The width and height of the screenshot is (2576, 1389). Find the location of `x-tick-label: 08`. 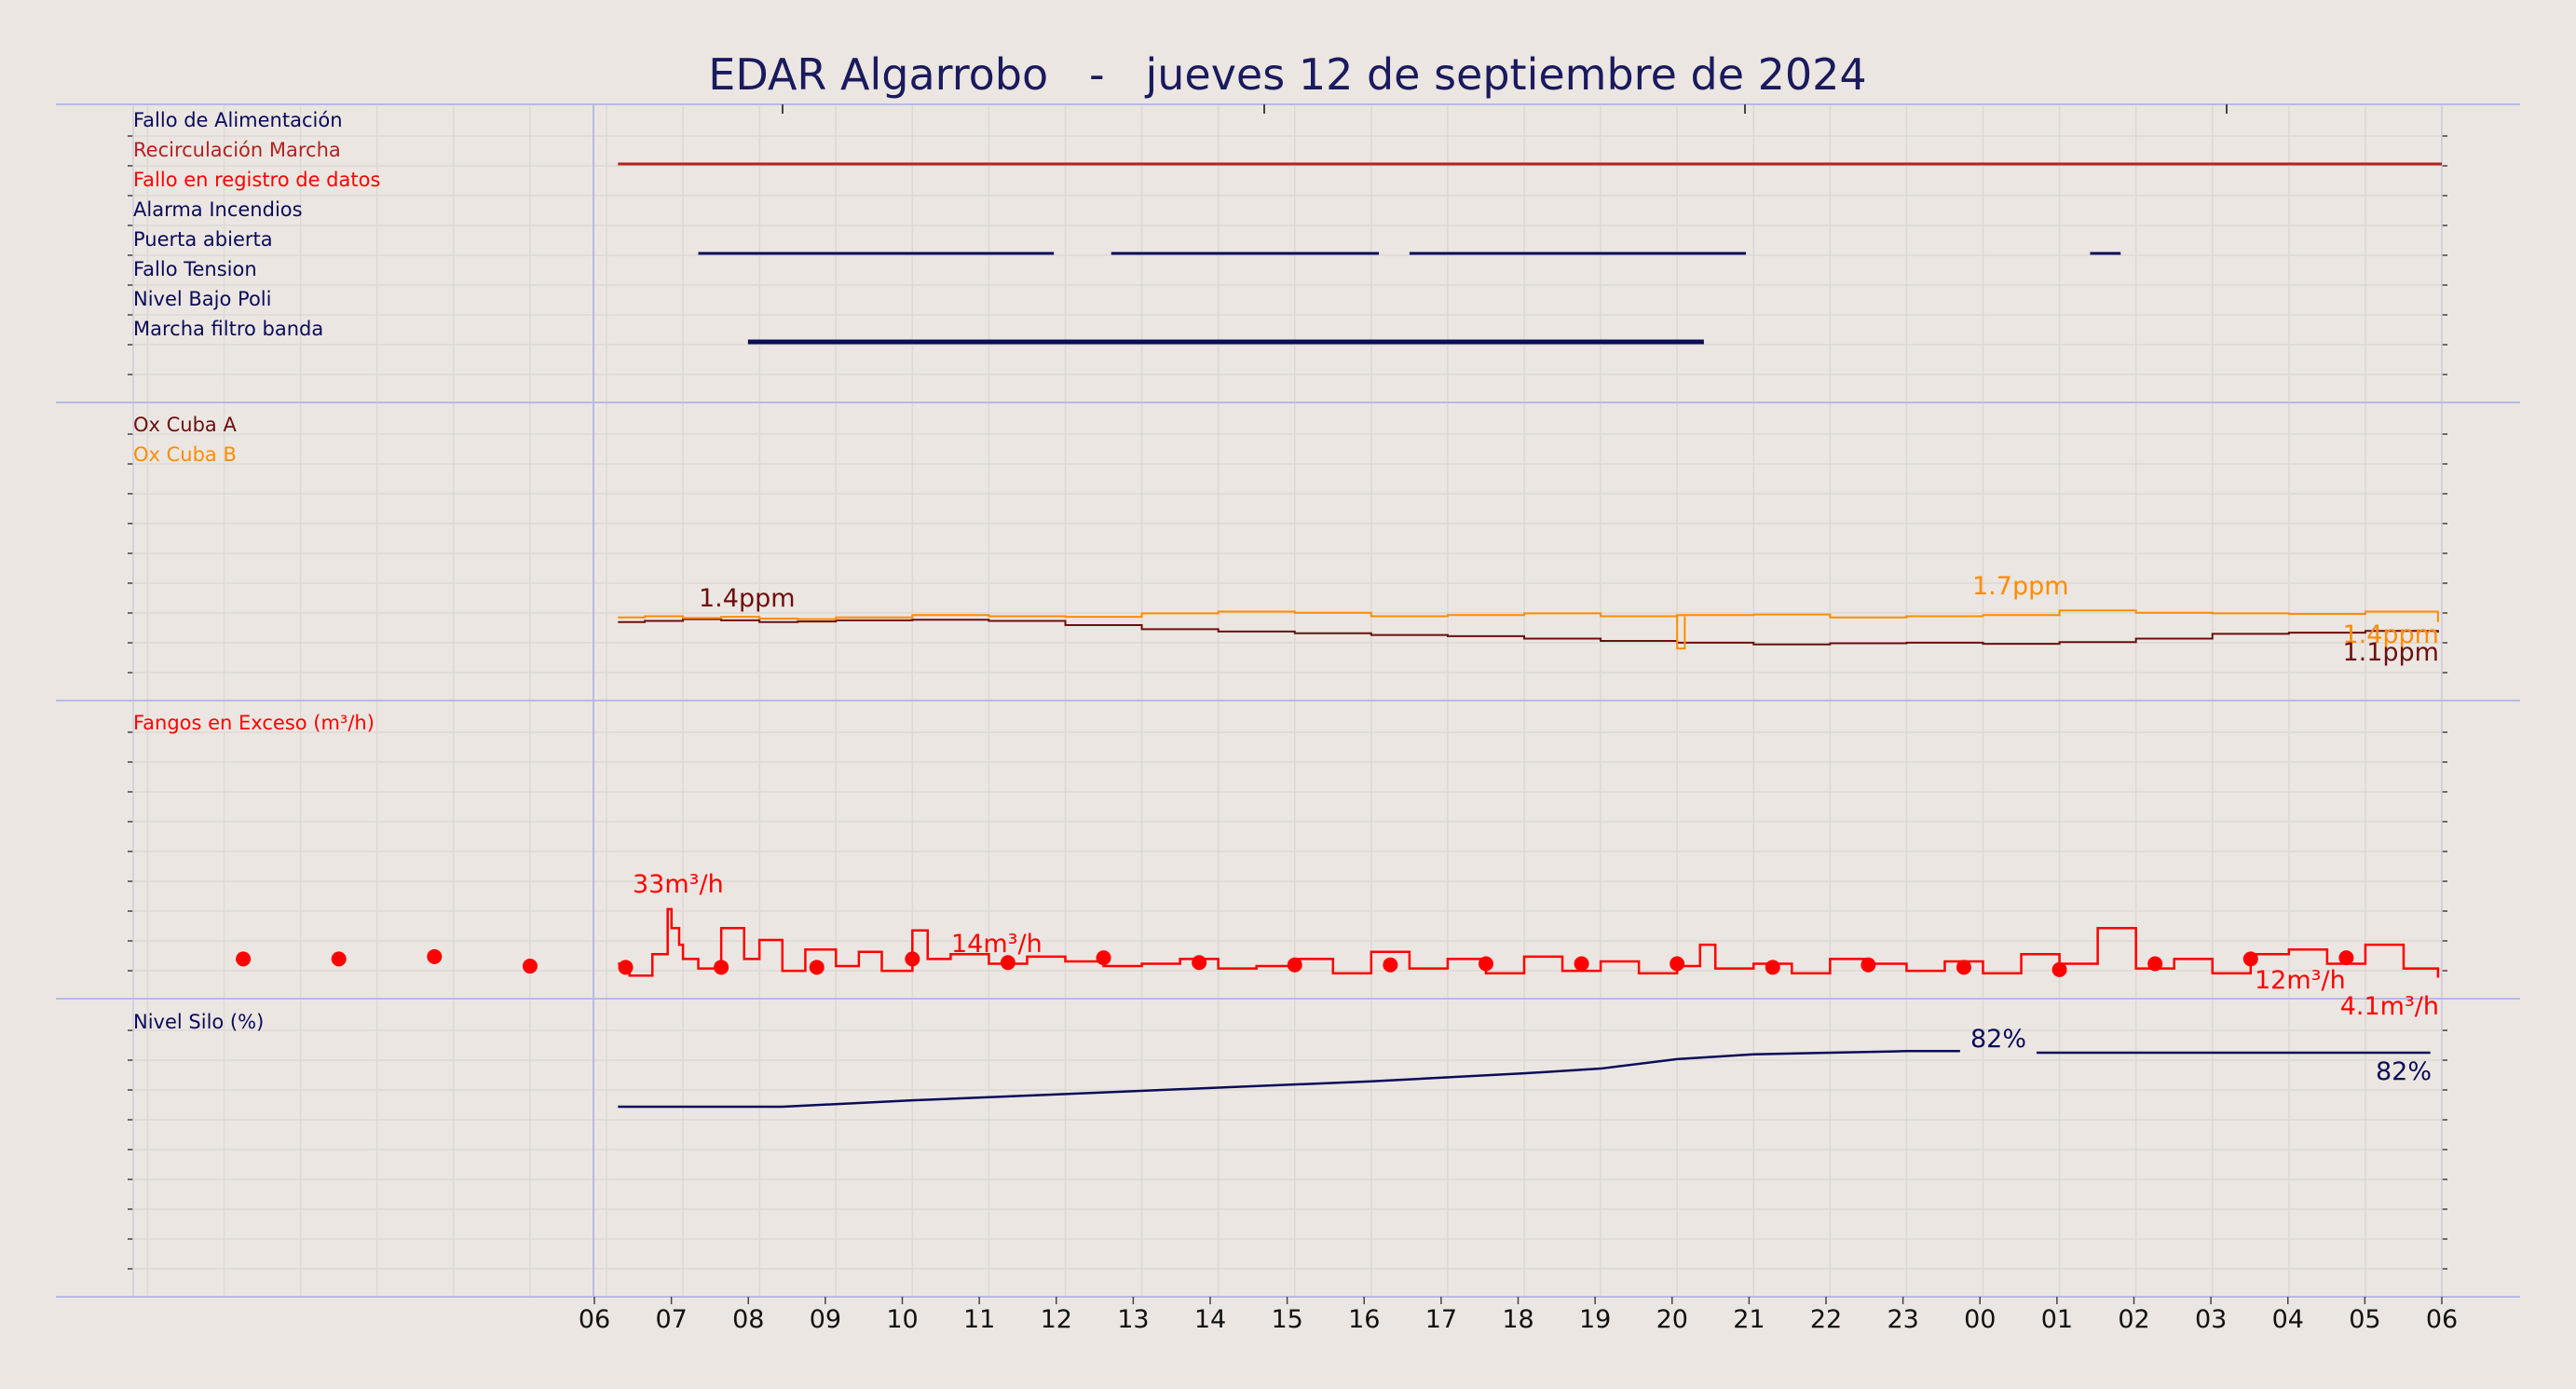

x-tick-label: 08 is located at coordinates (748, 1319).